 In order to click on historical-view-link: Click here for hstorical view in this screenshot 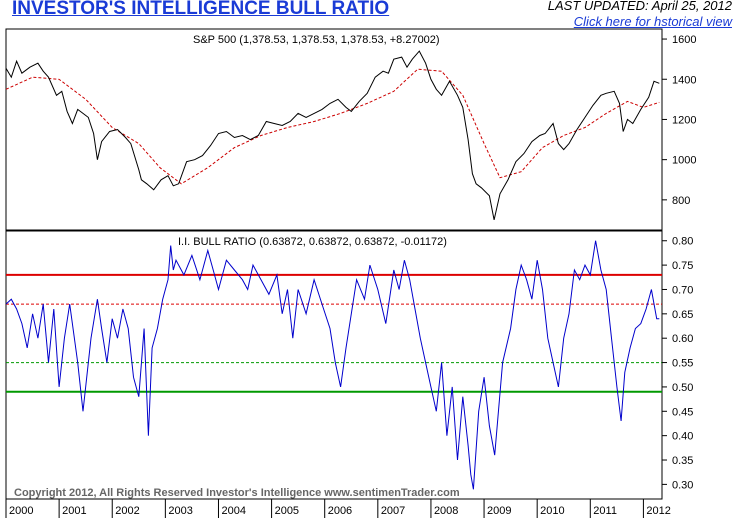, I will do `click(652, 21)`.